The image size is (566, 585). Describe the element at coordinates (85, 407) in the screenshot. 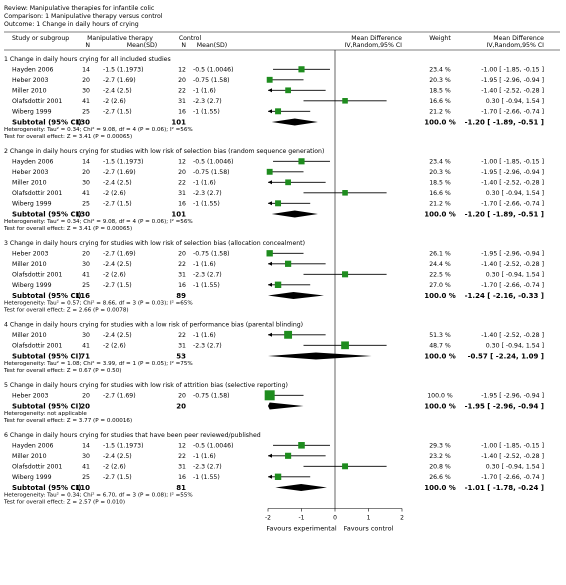

I see `subtotal-exp-n: 20` at that location.